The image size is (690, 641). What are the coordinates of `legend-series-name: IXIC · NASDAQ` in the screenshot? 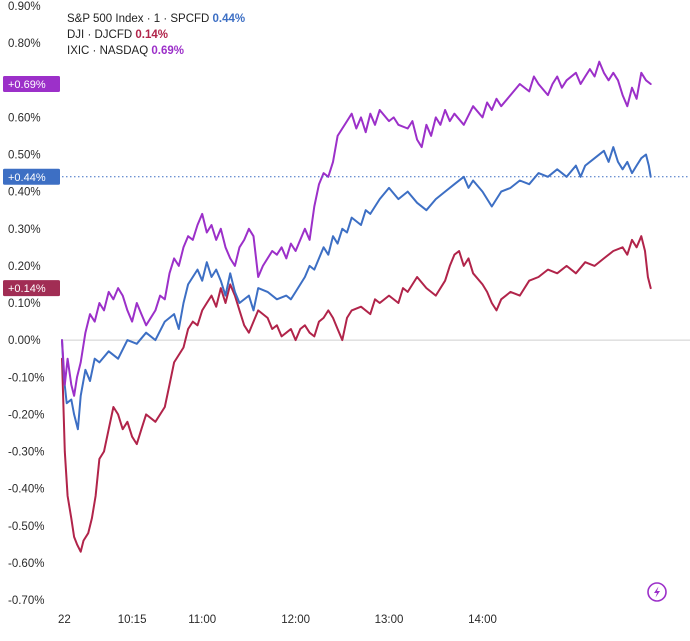 It's located at (109, 51).